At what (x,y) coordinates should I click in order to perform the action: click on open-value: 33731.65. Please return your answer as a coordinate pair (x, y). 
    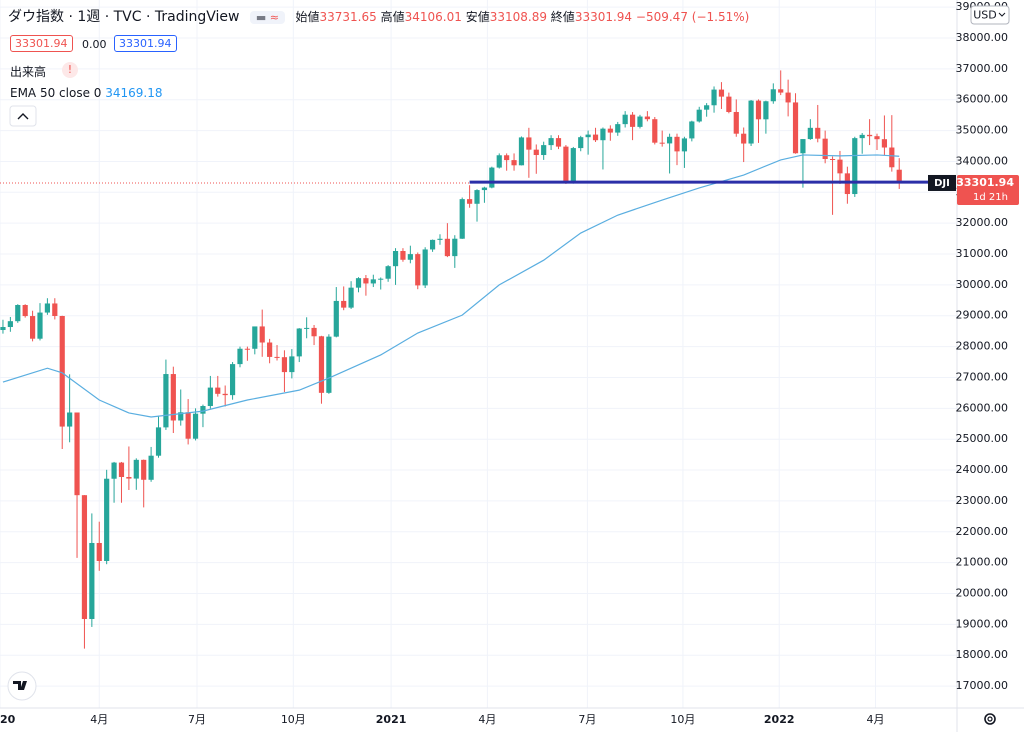
    Looking at the image, I should click on (348, 17).